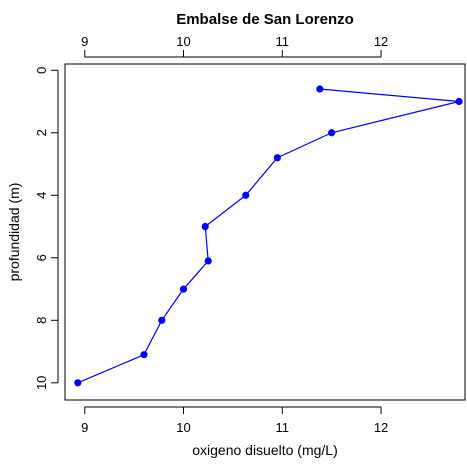  Describe the element at coordinates (41, 132) in the screenshot. I see `y-tick-label: 2` at that location.